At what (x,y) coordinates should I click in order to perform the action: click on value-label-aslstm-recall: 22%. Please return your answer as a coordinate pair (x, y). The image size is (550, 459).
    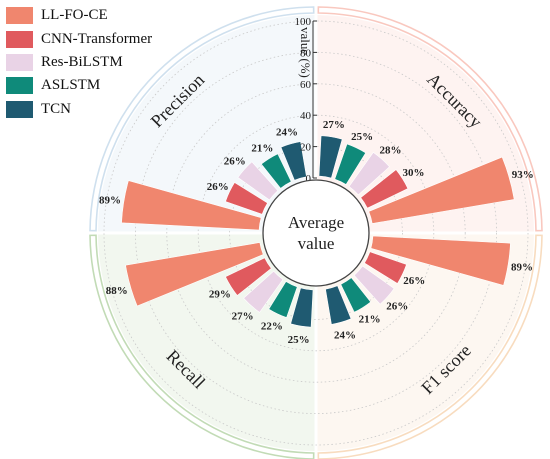
    Looking at the image, I should click on (272, 327).